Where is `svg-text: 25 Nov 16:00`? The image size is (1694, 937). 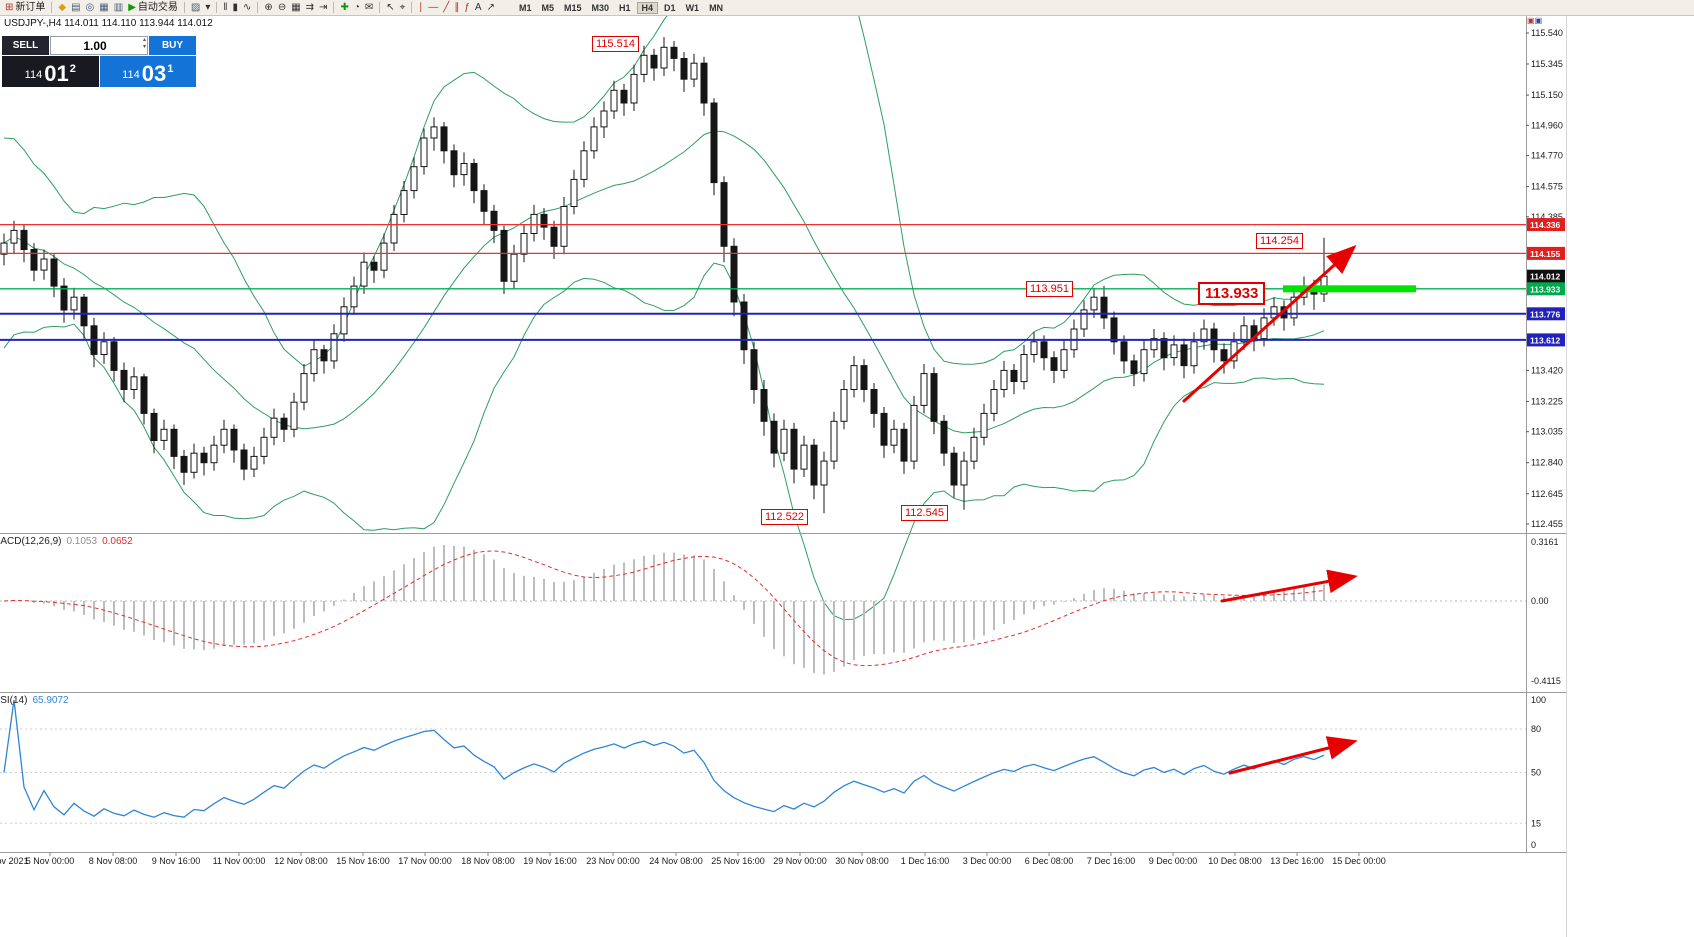
svg-text: 25 Nov 16:00 is located at coordinates (738, 861).